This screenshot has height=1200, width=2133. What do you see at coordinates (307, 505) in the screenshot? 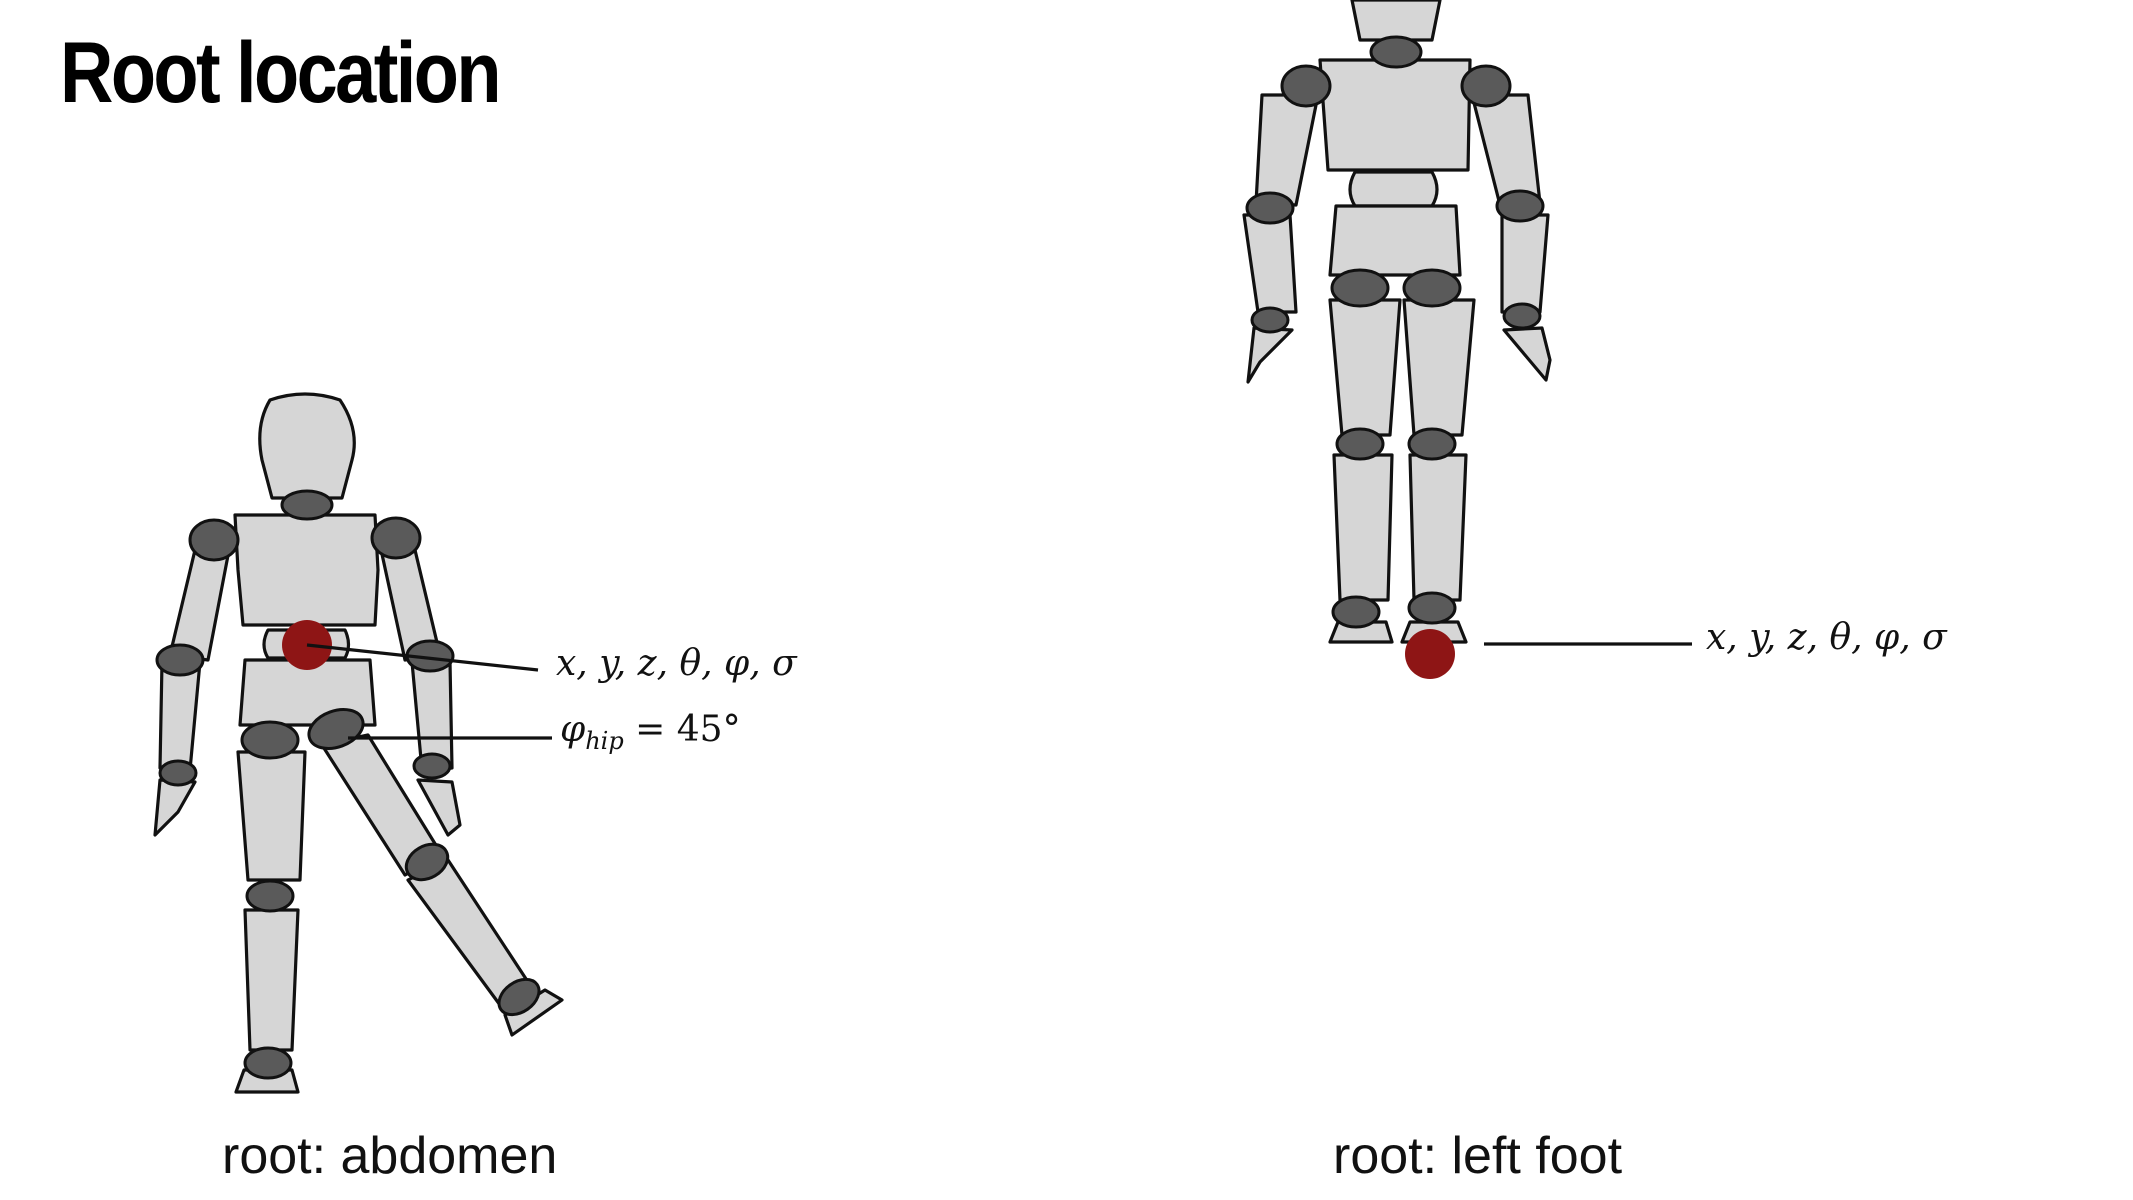
I see `left-neck-joint` at bounding box center [307, 505].